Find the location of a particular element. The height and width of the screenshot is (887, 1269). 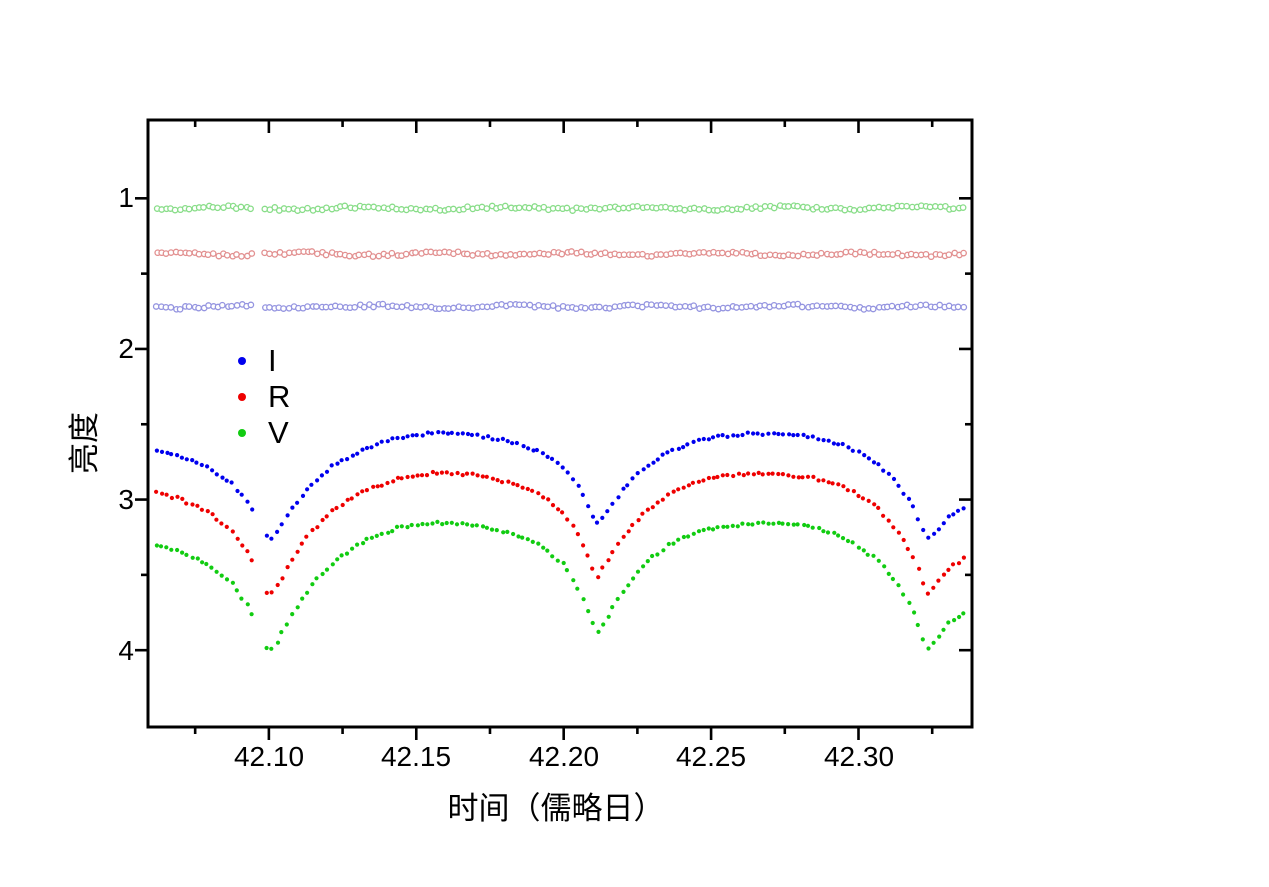

x-tick-label-42-15: 42.15 is located at coordinates (416, 756).